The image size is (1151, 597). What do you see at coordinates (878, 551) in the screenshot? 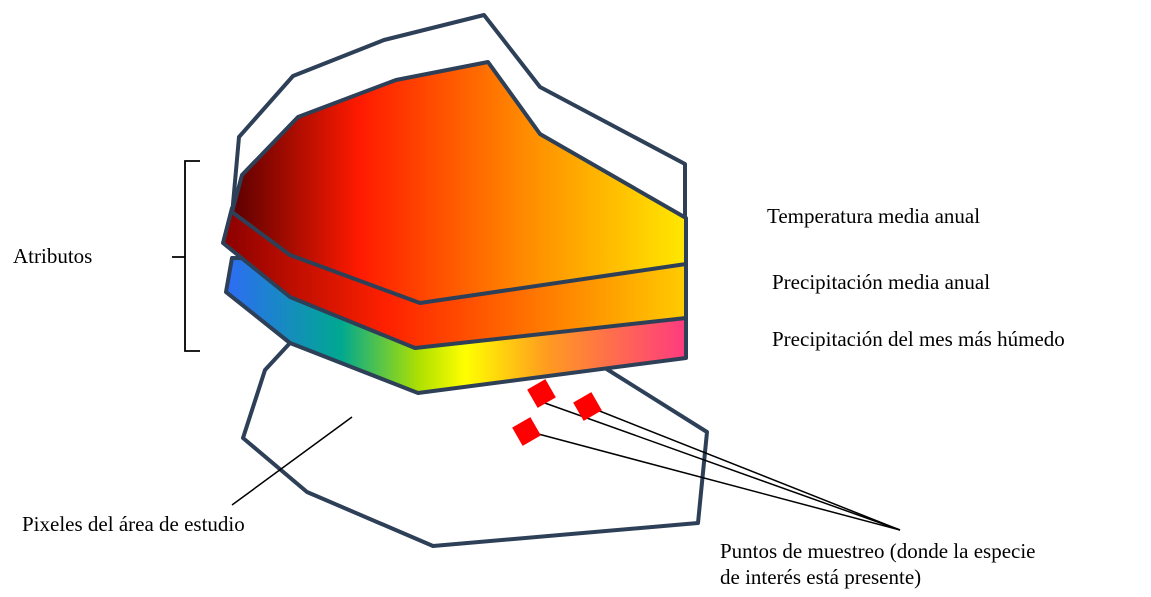
I see `sample-points-label-line1: Puntos de muestreo (donde la especie` at bounding box center [878, 551].